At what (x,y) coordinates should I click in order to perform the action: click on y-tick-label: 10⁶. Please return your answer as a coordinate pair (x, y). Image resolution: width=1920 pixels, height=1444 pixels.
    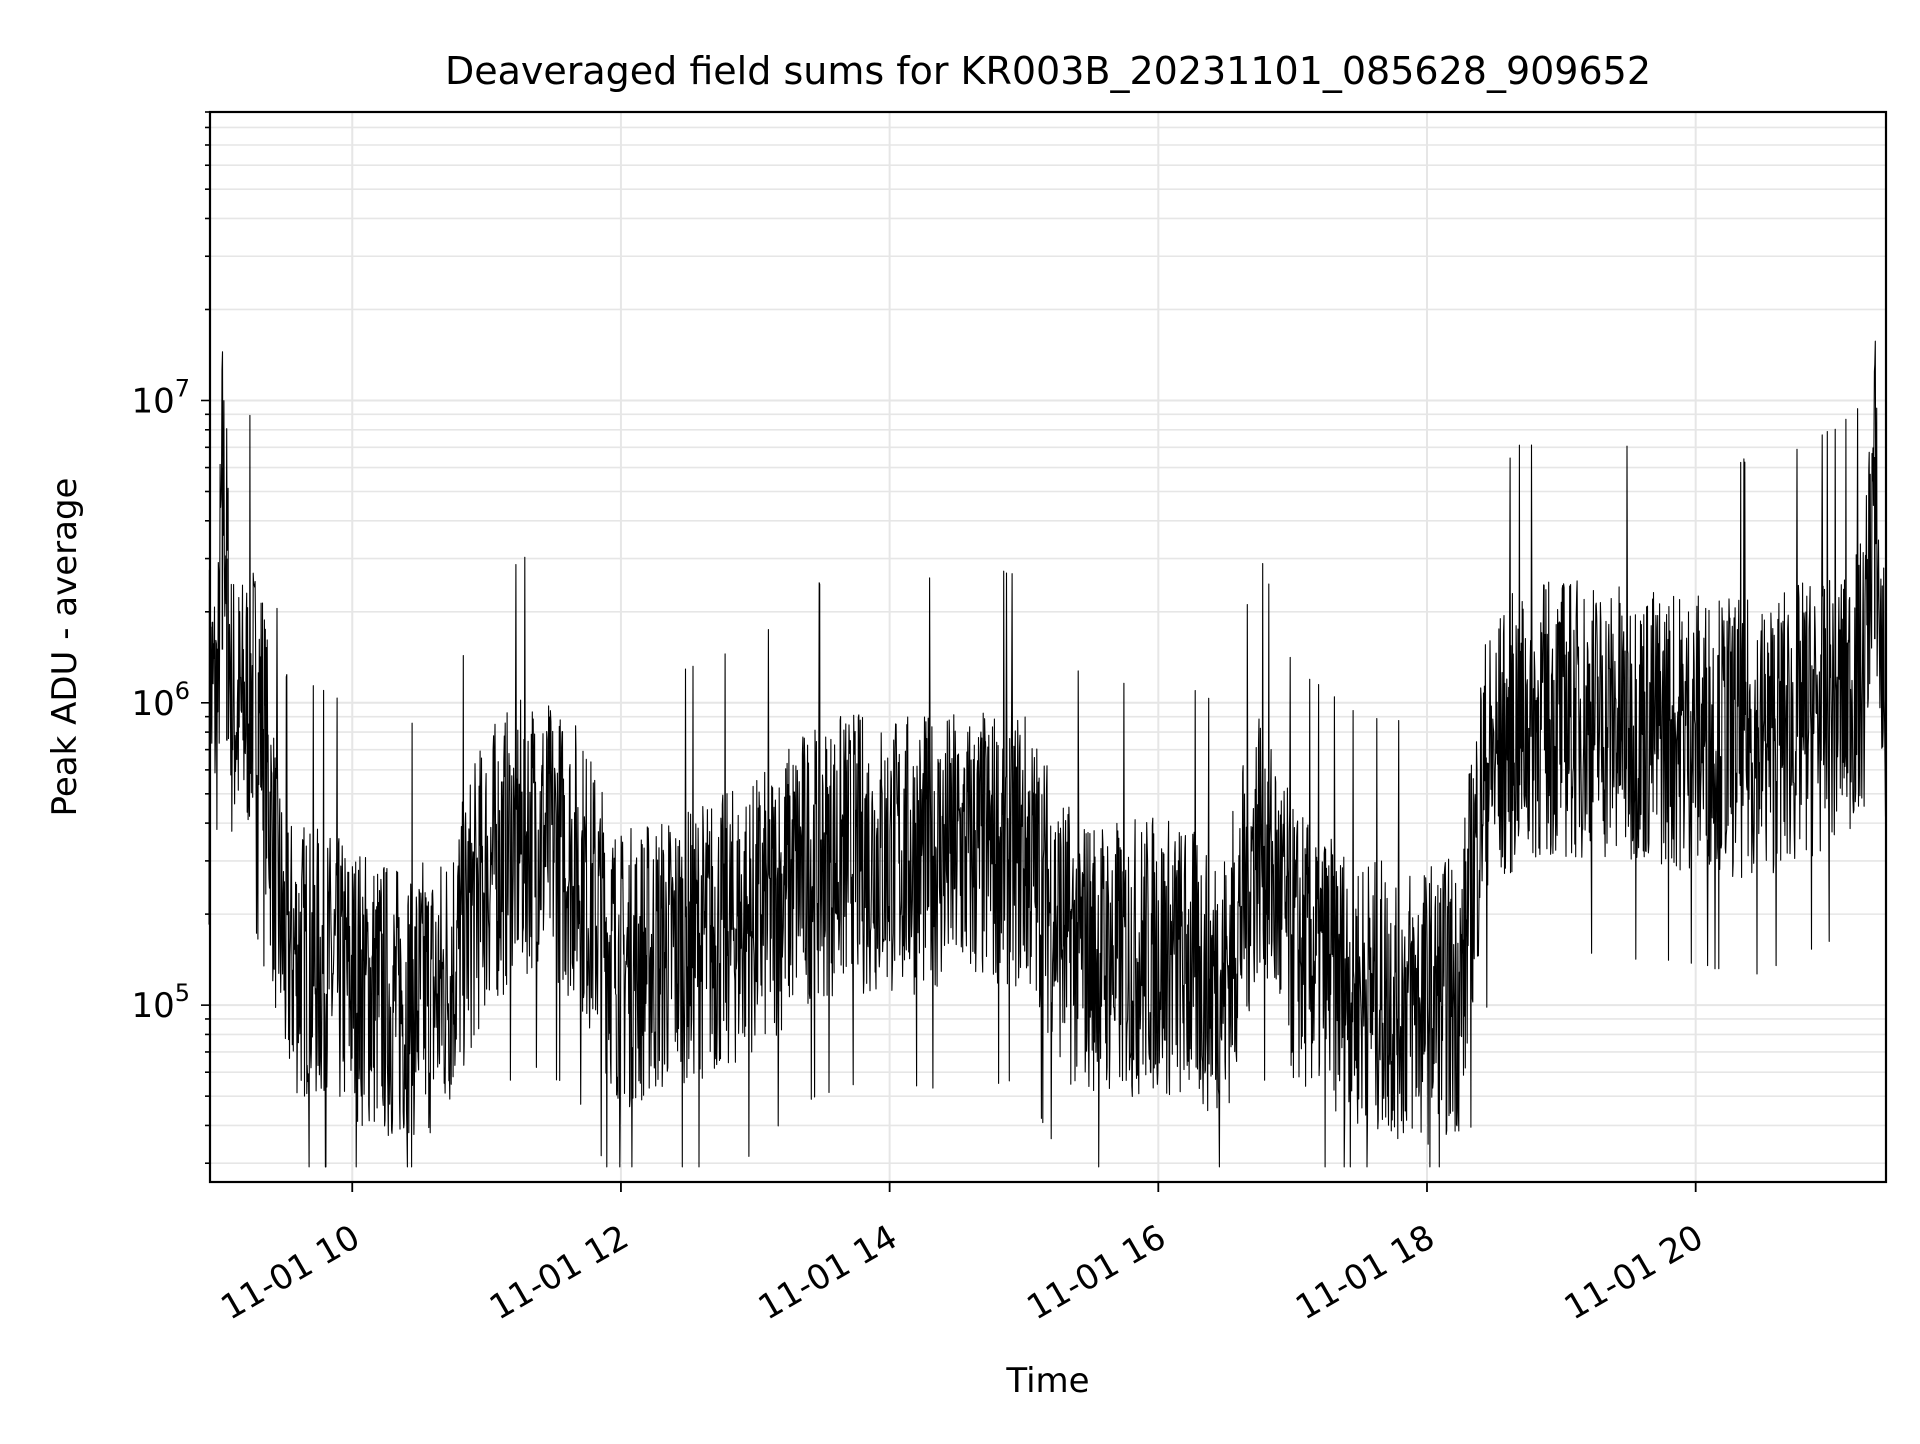
    Looking at the image, I should click on (160, 700).